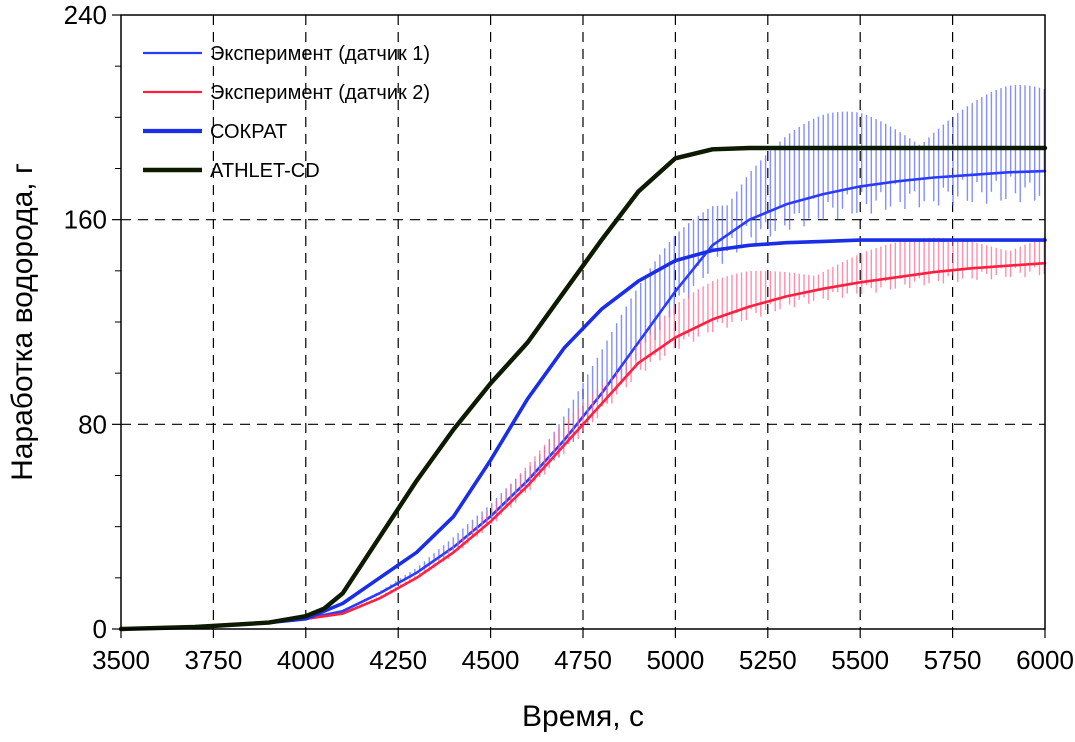 Image resolution: width=1075 pixels, height=742 pixels. What do you see at coordinates (860, 660) in the screenshot?
I see `x-tick-label: 5500` at bounding box center [860, 660].